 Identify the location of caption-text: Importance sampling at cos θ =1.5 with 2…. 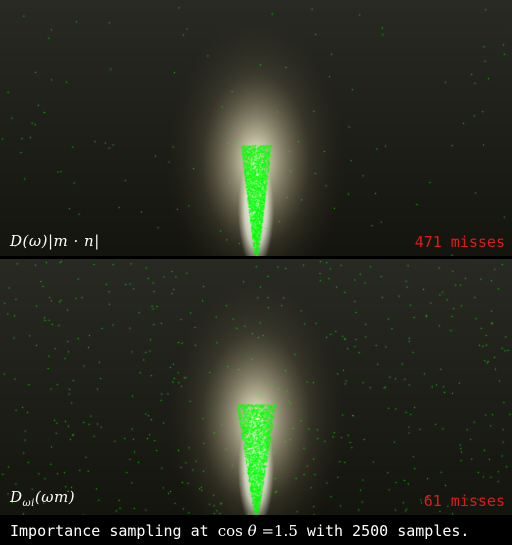
(240, 531).